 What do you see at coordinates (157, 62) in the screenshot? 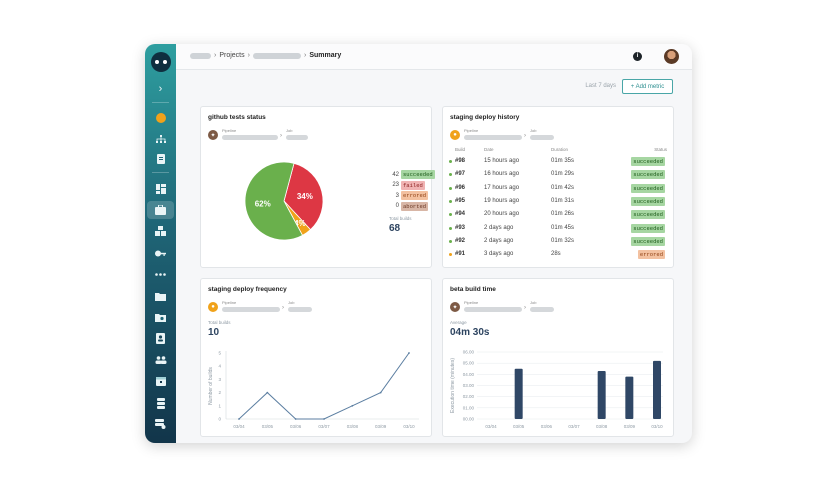
I see `owl-eye-left` at bounding box center [157, 62].